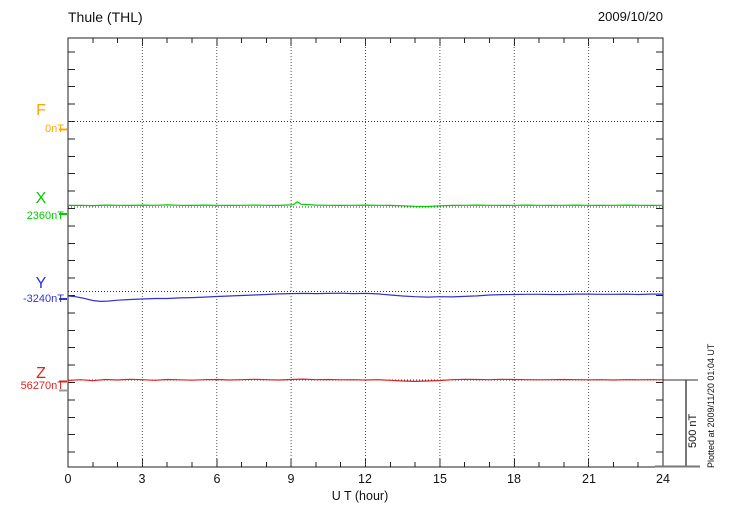 Image resolution: width=730 pixels, height=520 pixels. I want to click on xtick-3: 3, so click(142, 479).